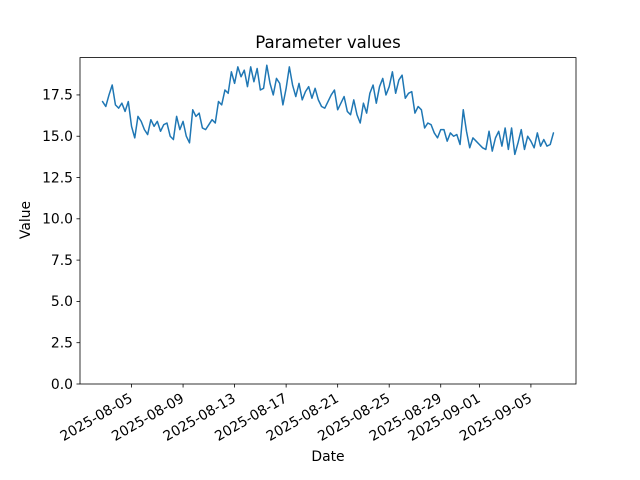  I want to click on x-axis-title: Date, so click(328, 457).